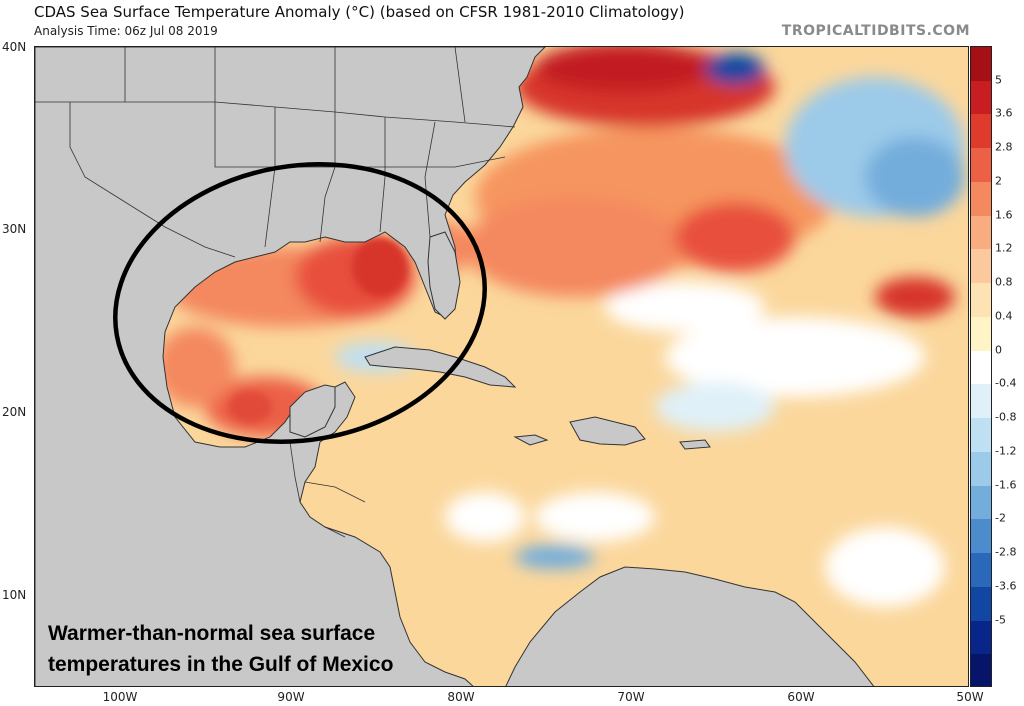 Image resolution: width=1024 pixels, height=706 pixels. Describe the element at coordinates (300, 303) in the screenshot. I see `gulf-highlight-ellipse` at that location.